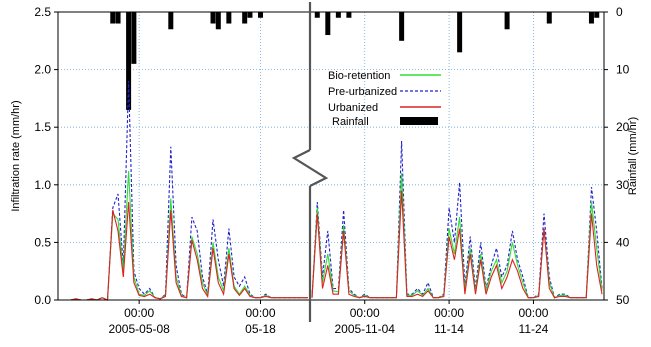  What do you see at coordinates (617, 156) in the screenshot?
I see `right-axis-ticks: 0 10 20 30 40 50` at bounding box center [617, 156].